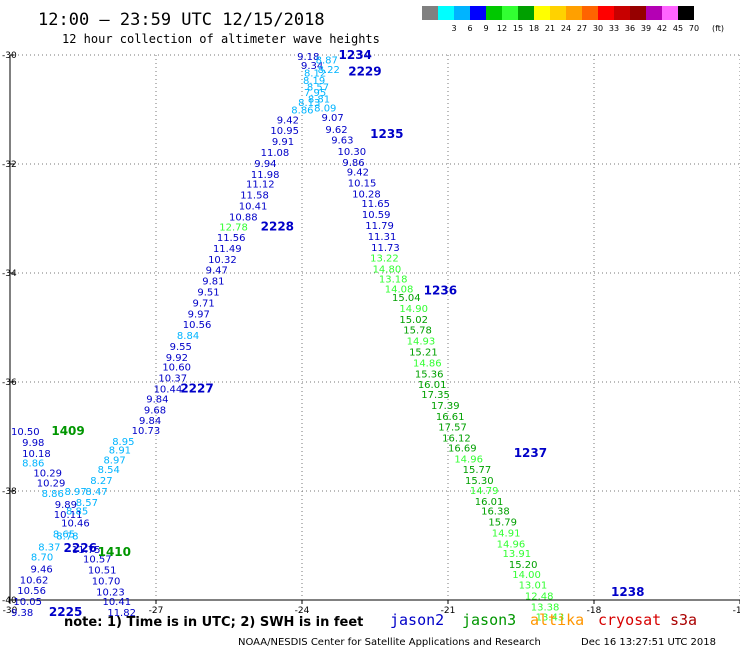 The height and width of the screenshot is (650, 740). What do you see at coordinates (150, 421) in the screenshot?
I see `wave-height-label: 9.84` at bounding box center [150, 421].